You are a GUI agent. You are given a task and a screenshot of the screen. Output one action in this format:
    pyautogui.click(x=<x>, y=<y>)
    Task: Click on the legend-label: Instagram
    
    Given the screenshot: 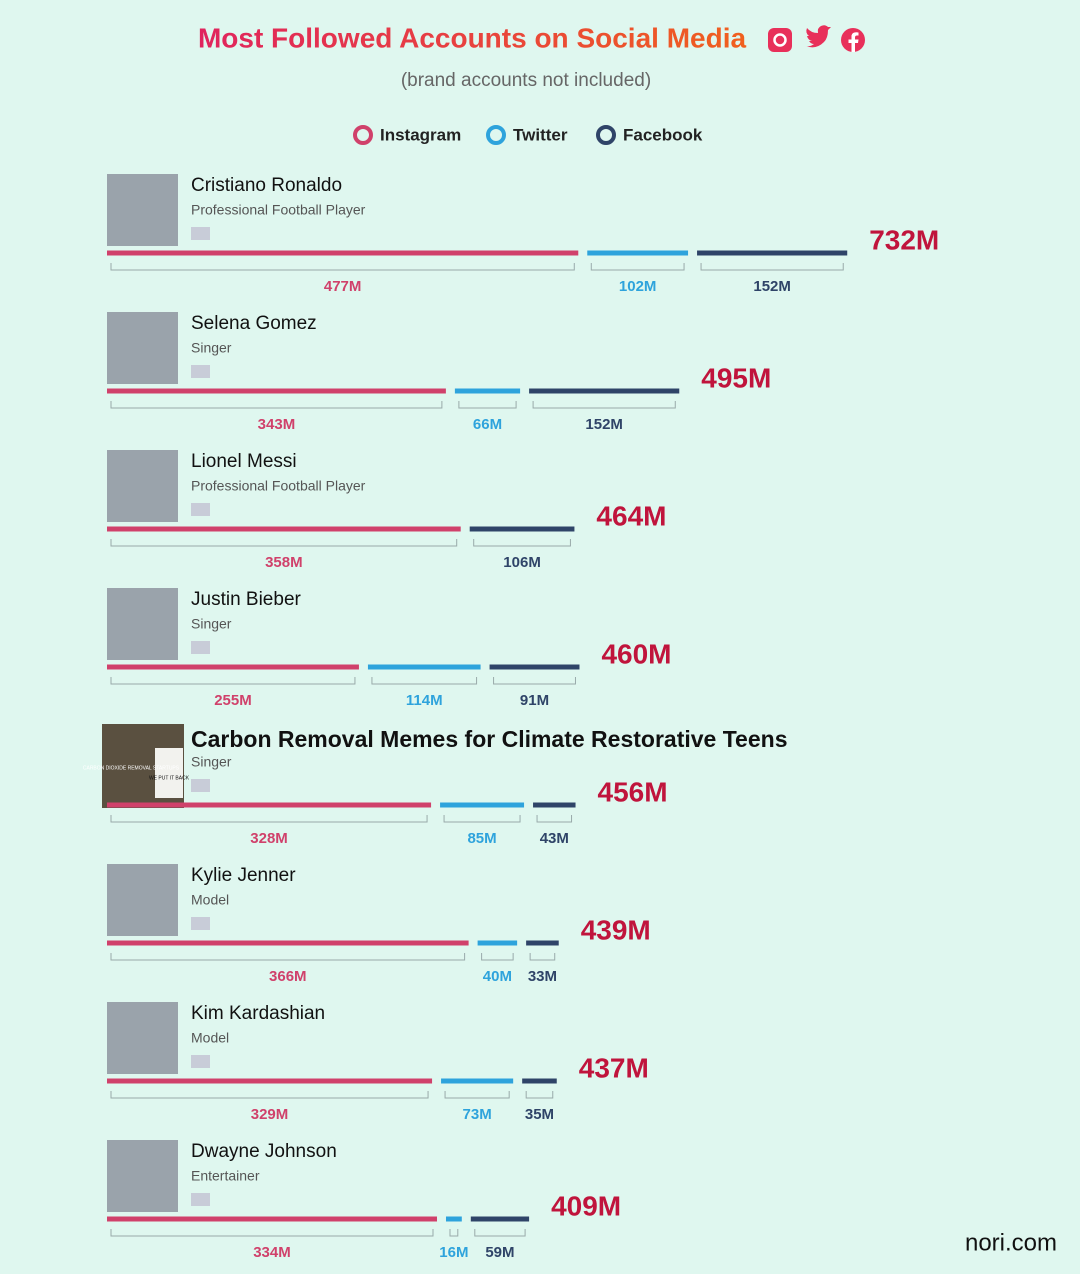 What is the action you would take?
    pyautogui.click(x=420, y=134)
    